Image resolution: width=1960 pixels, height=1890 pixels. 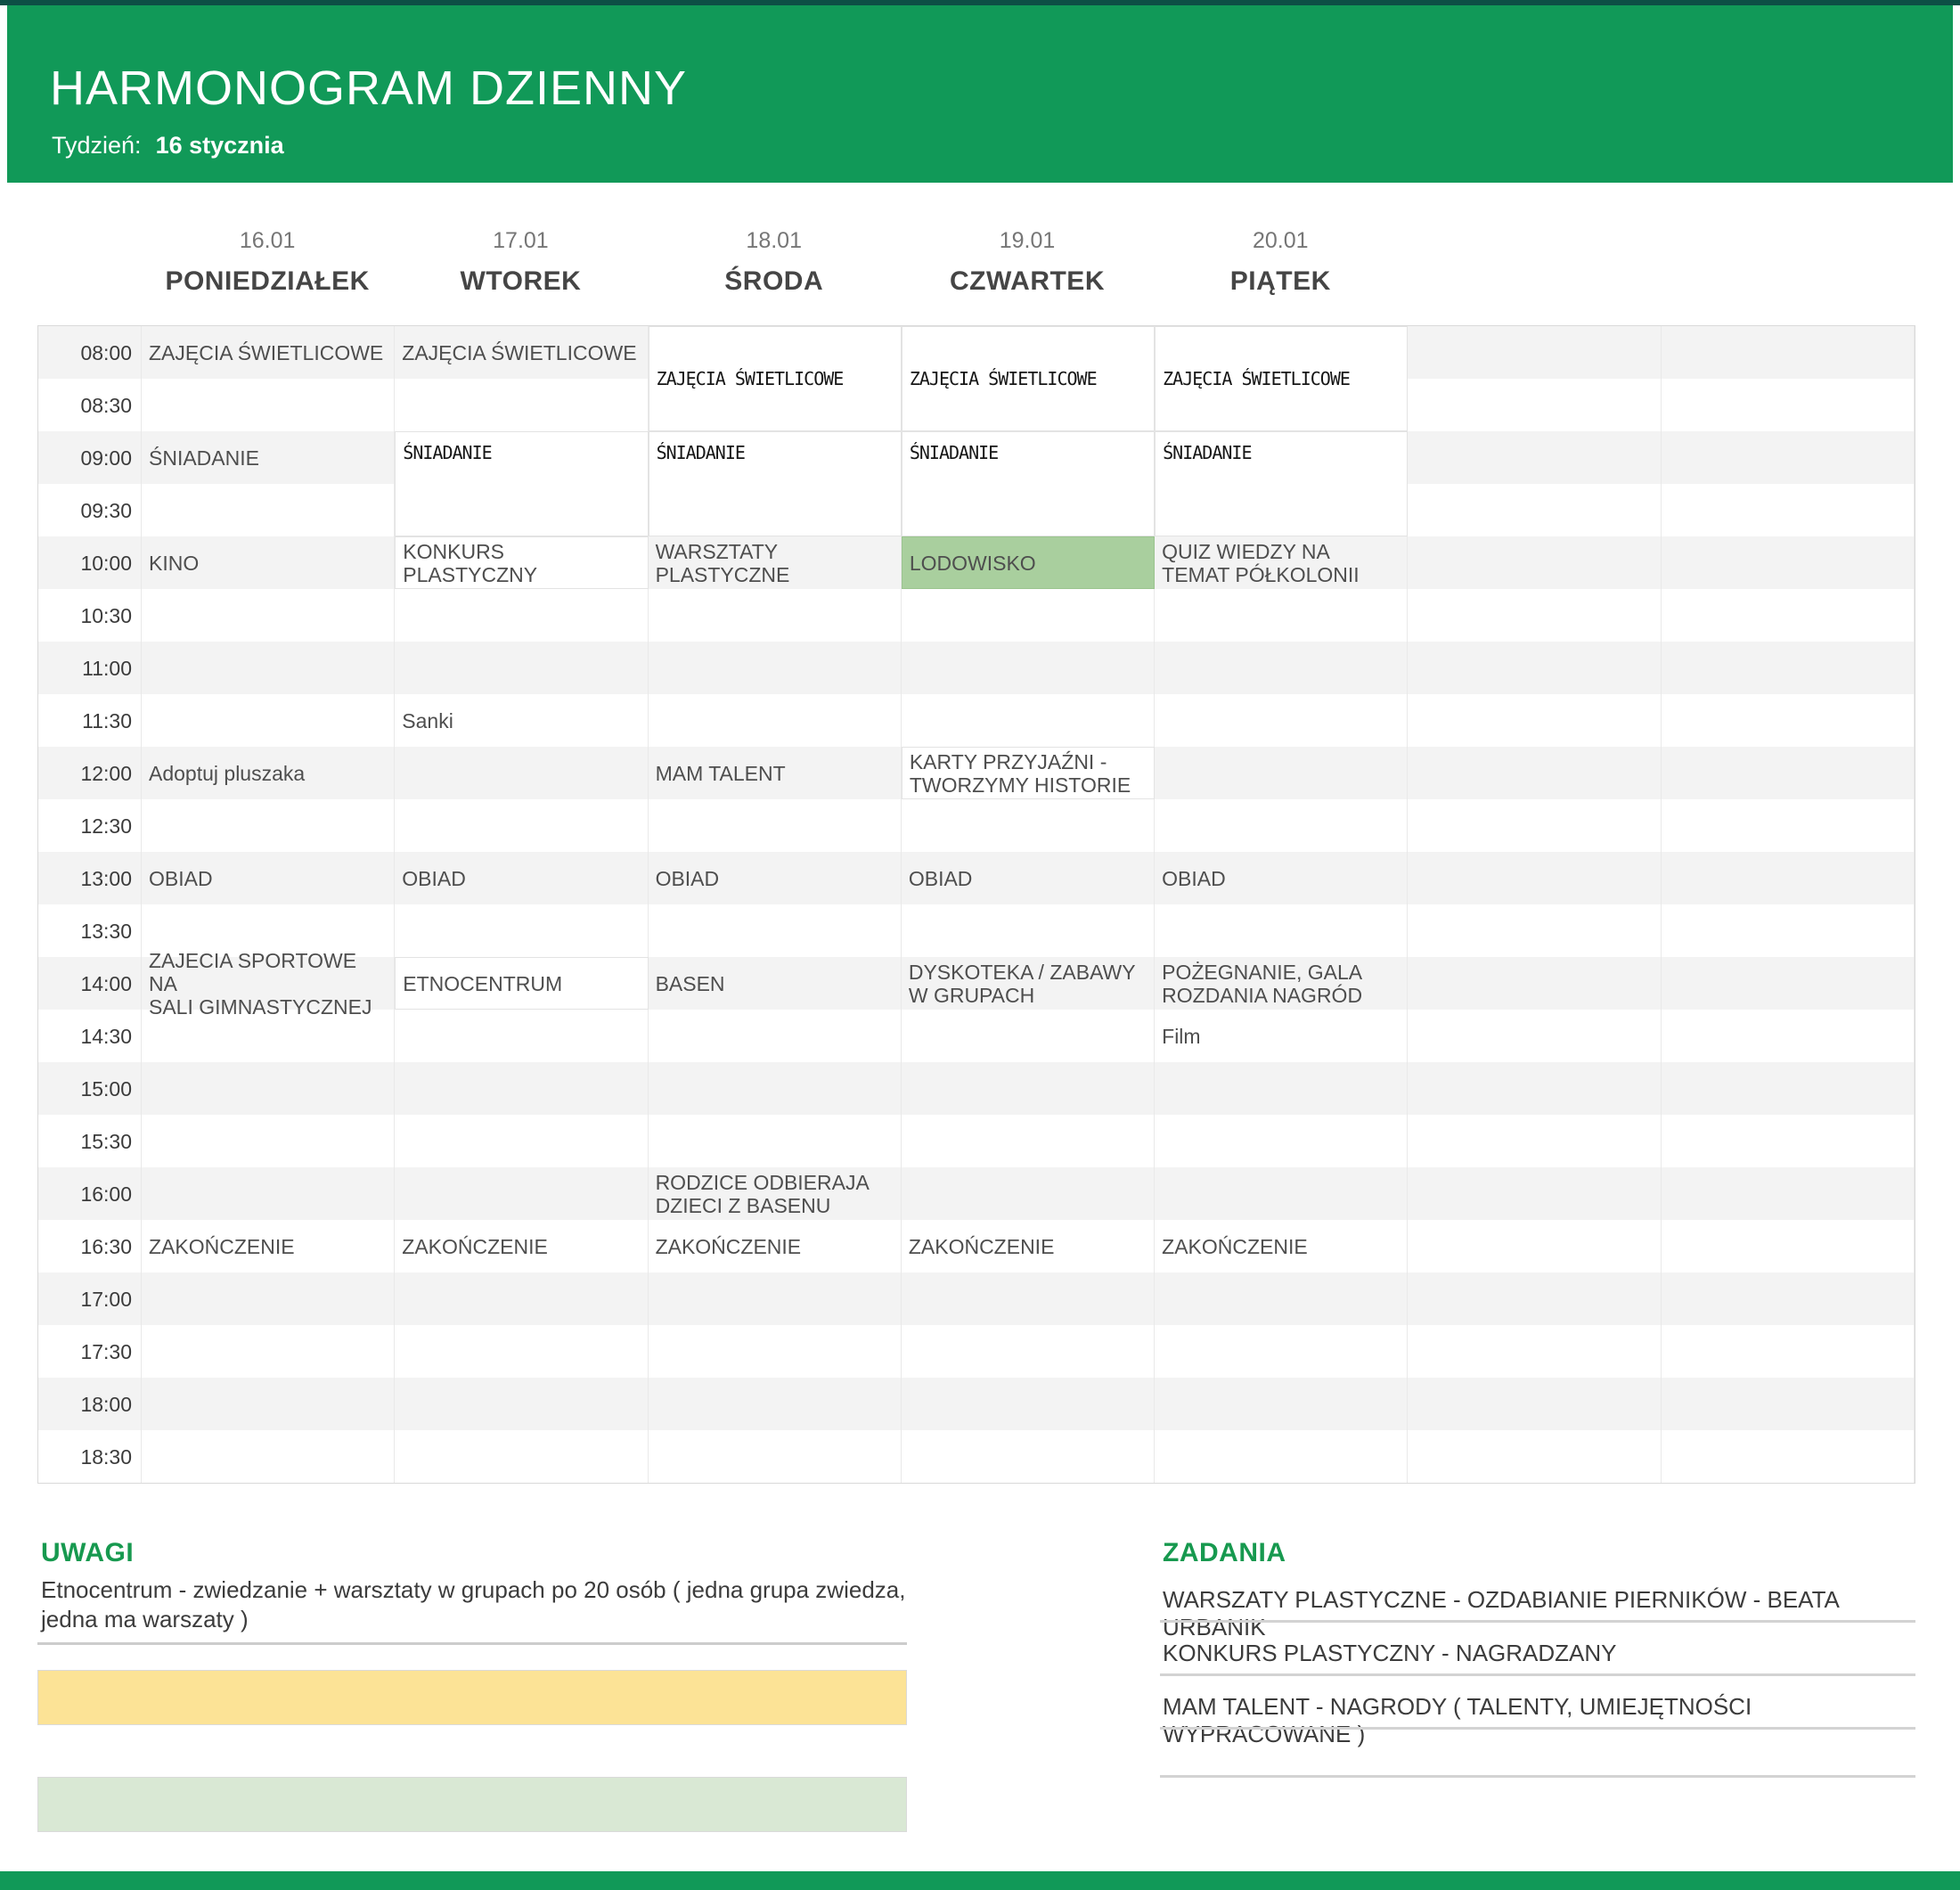 What do you see at coordinates (269, 562) in the screenshot?
I see `event-cell: KINO` at bounding box center [269, 562].